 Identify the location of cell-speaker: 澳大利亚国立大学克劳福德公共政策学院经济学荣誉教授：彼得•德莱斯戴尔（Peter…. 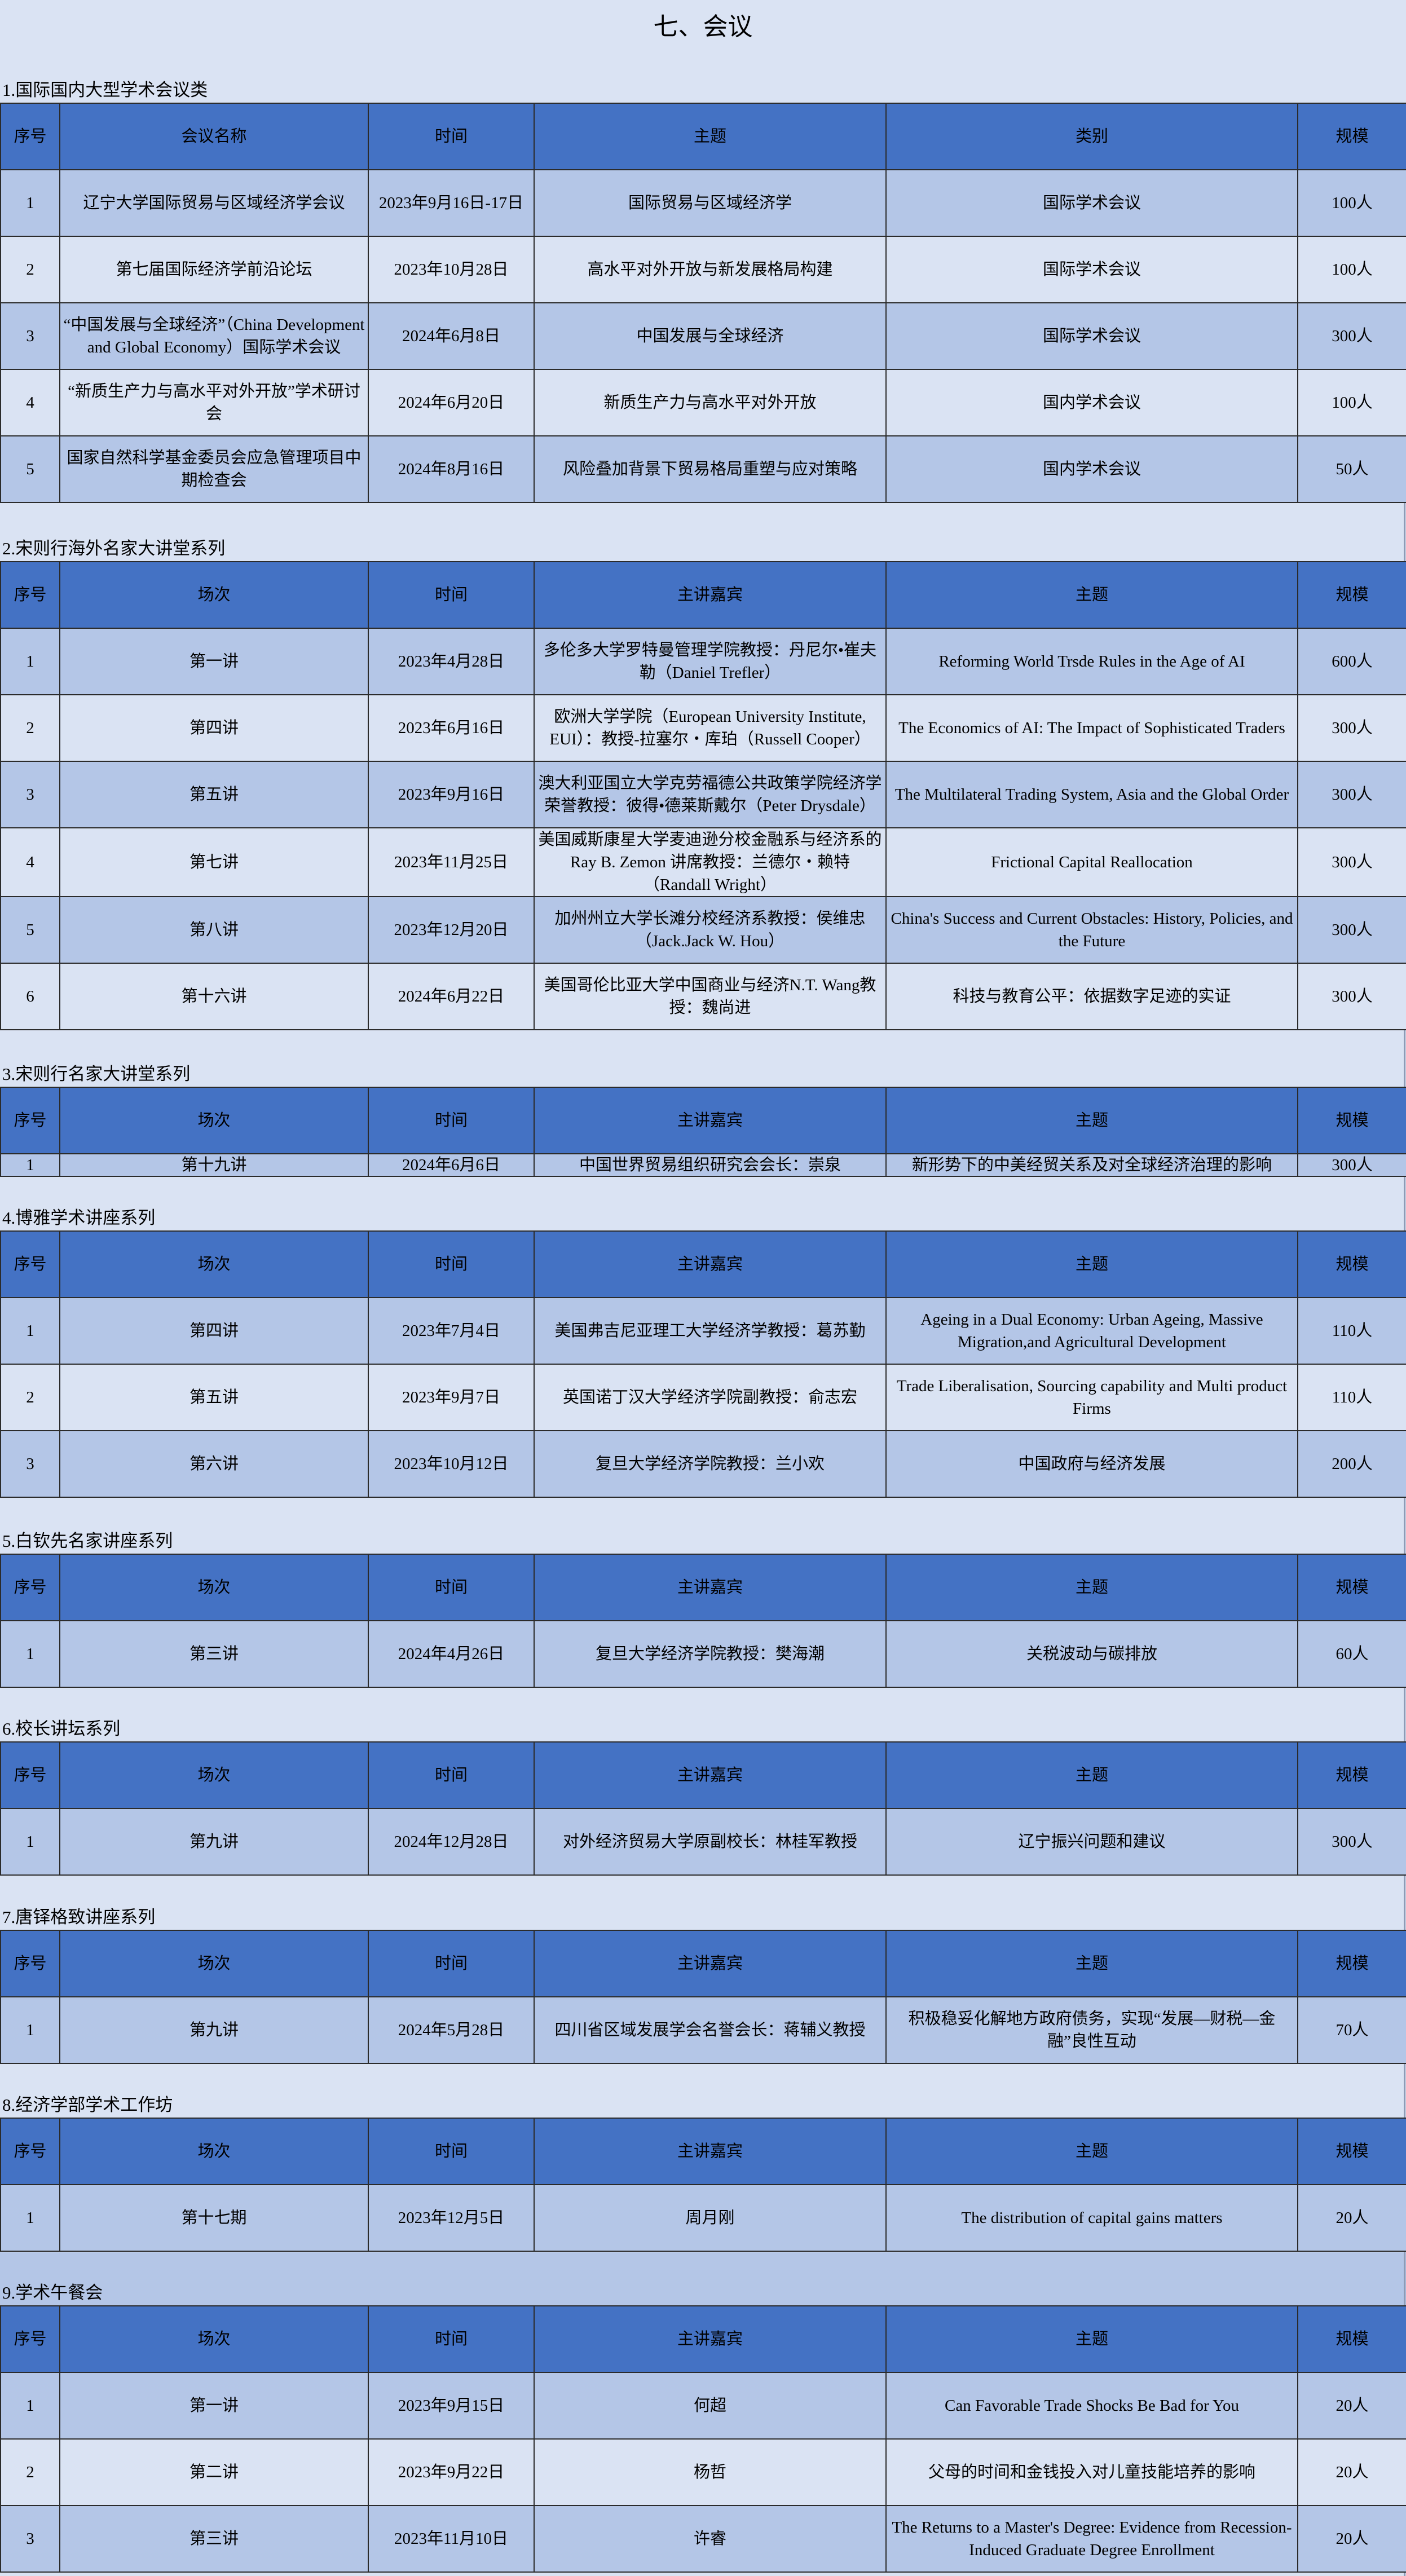
(710, 794).